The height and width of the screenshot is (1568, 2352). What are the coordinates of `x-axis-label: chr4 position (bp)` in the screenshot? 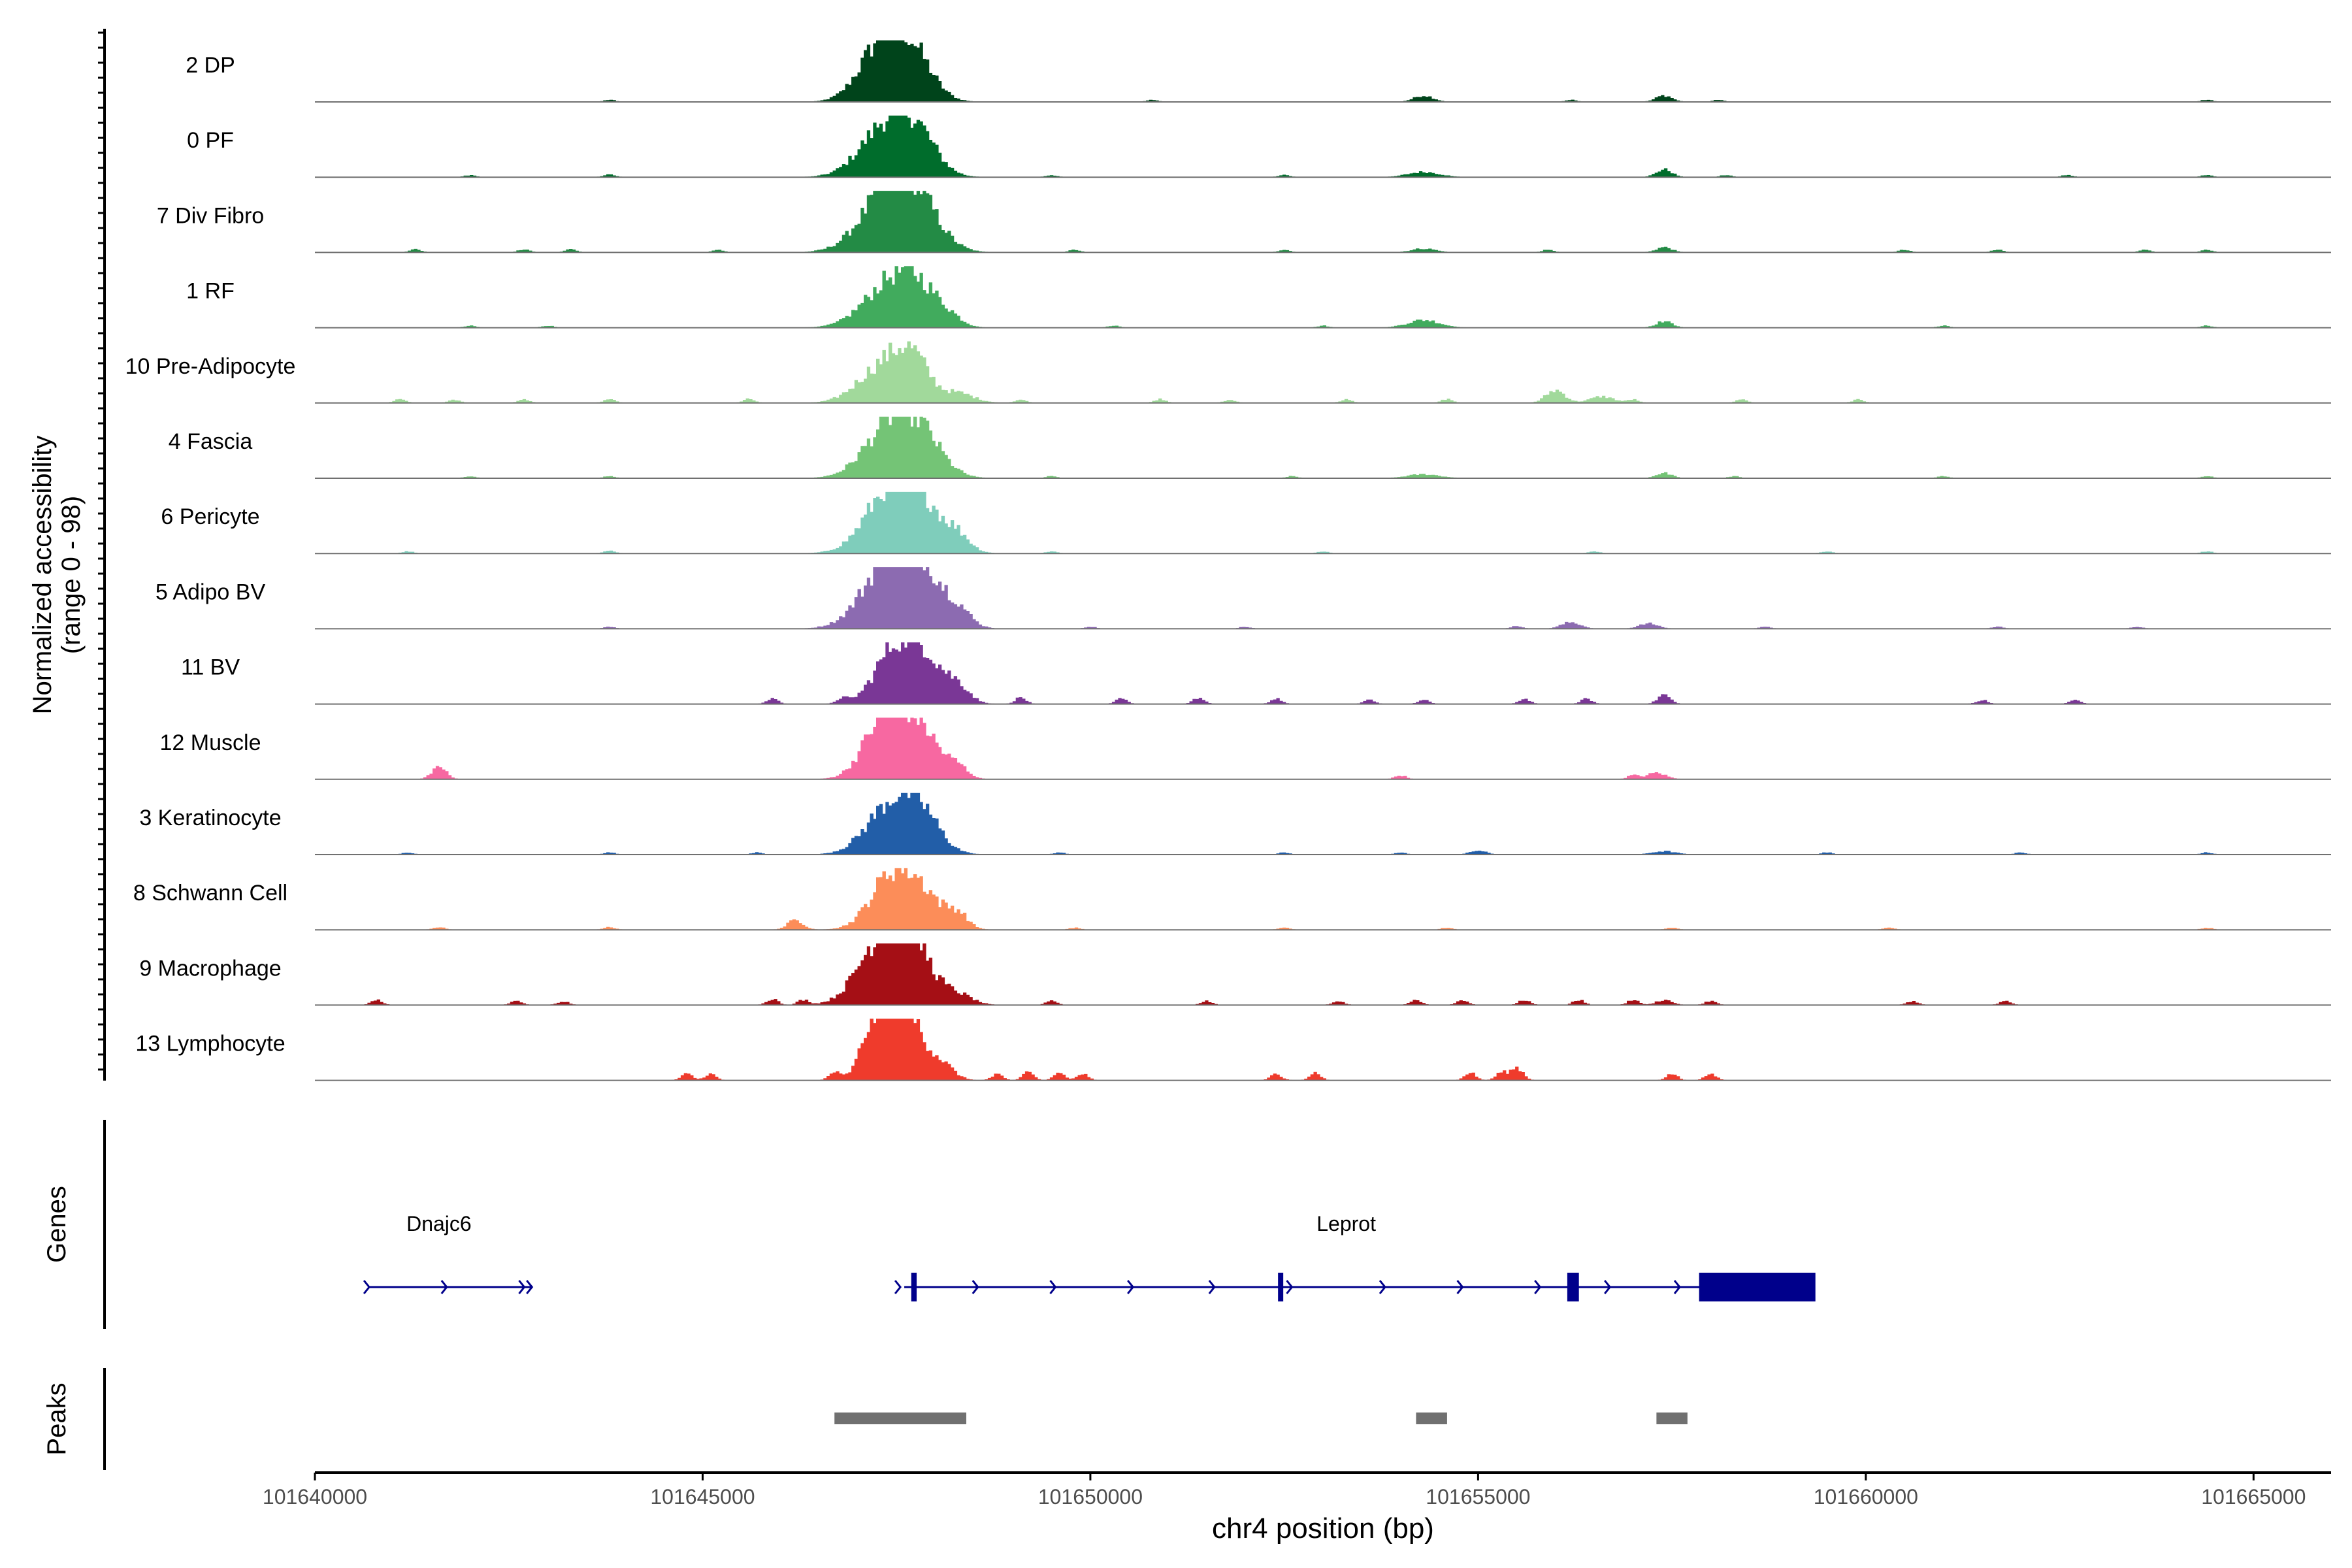 It's located at (1323, 1528).